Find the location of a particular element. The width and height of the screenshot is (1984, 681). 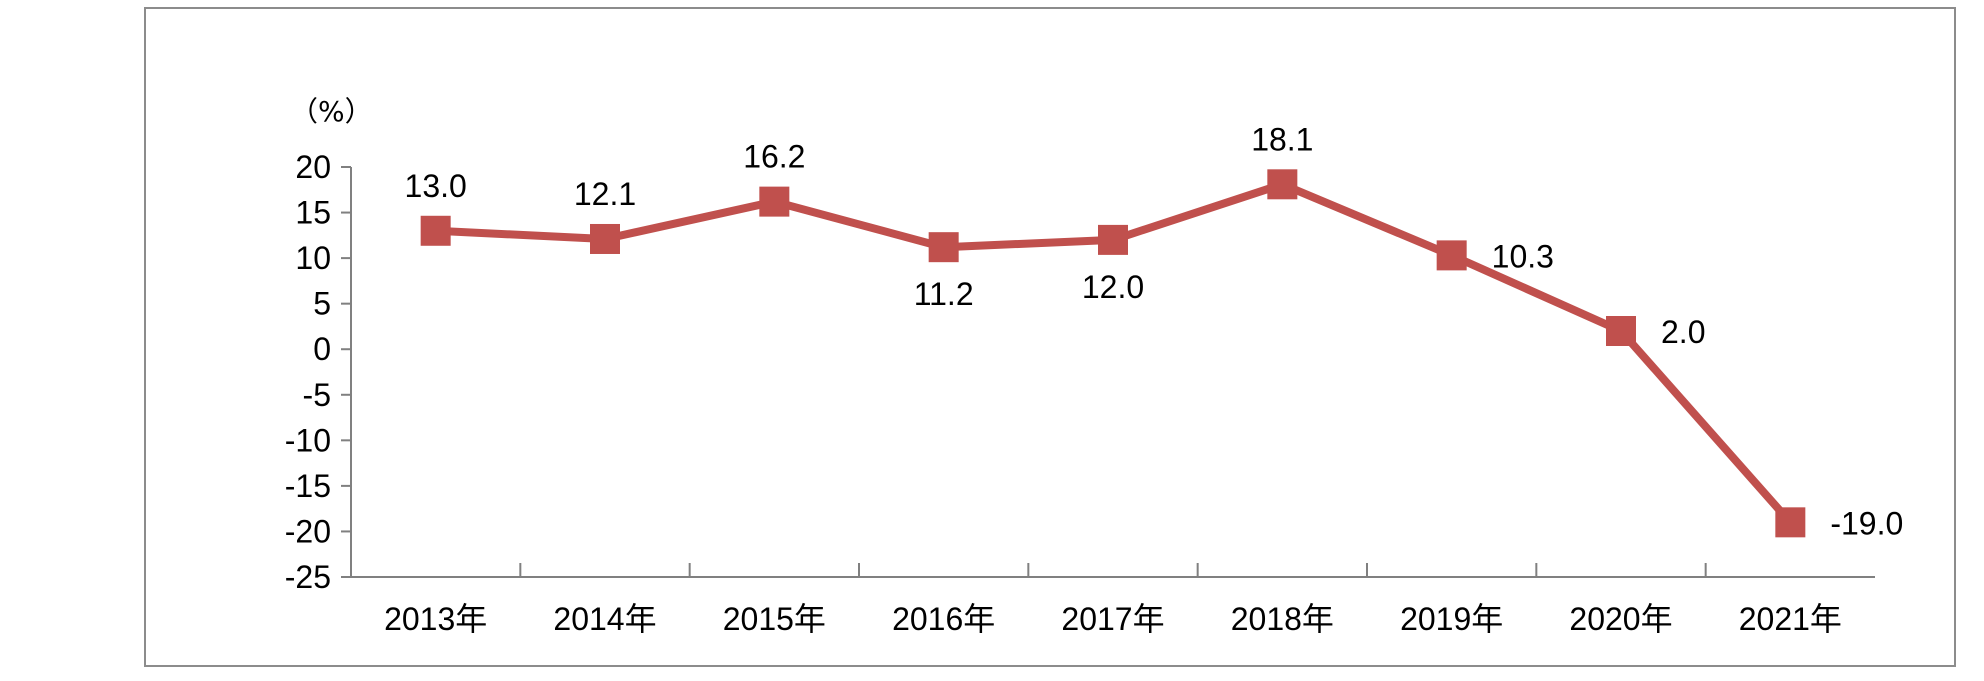

y-tick-label: -15 is located at coordinates (308, 486).